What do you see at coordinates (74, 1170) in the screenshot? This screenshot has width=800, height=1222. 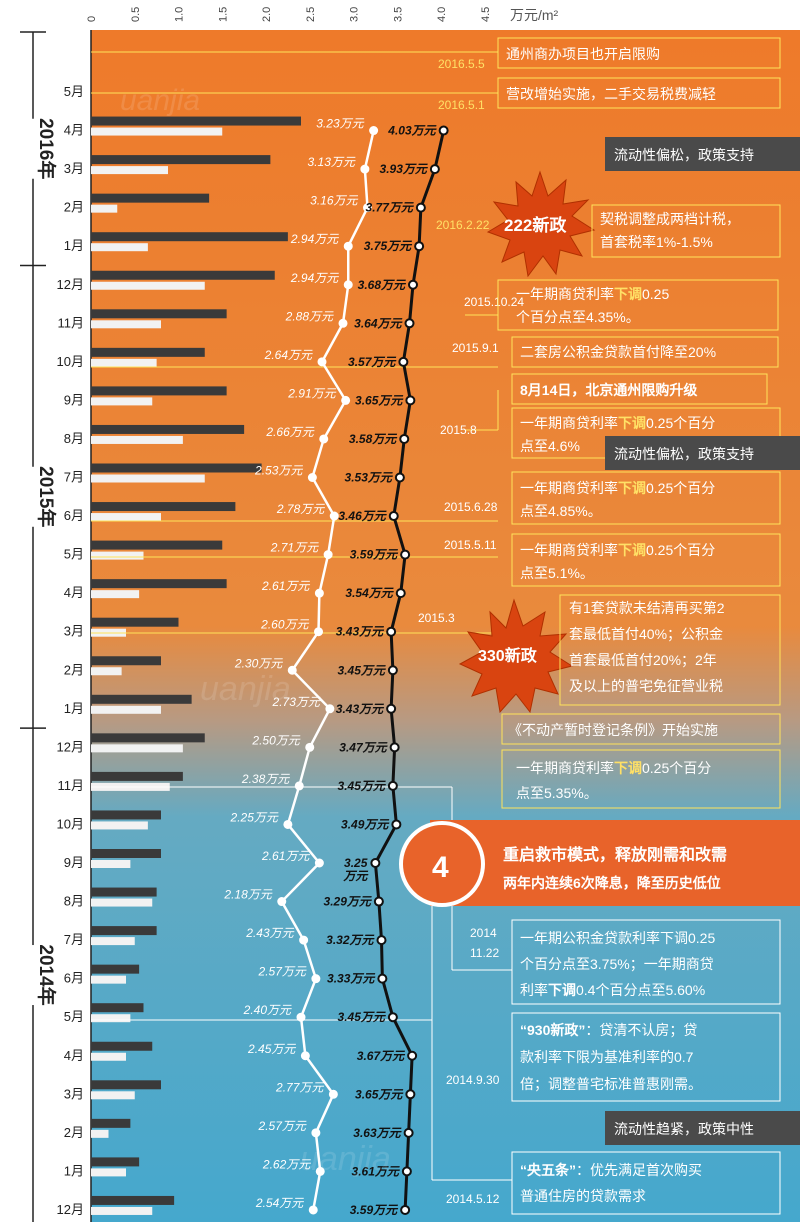 I see `month-label: 1月` at bounding box center [74, 1170].